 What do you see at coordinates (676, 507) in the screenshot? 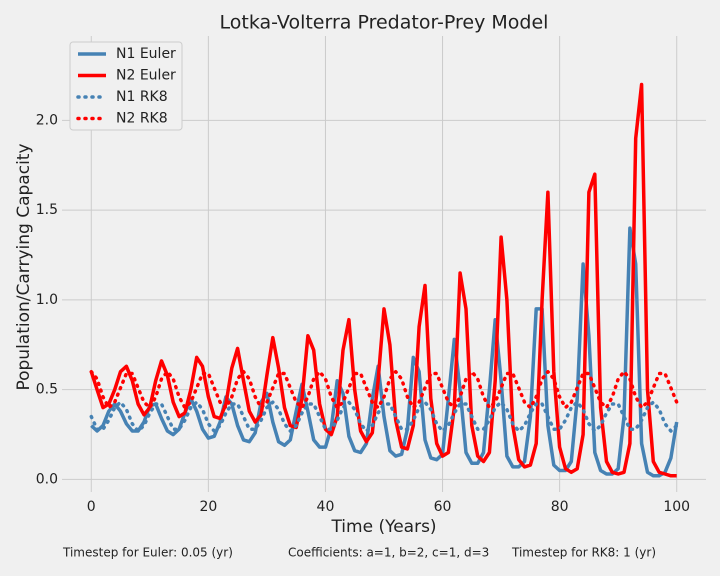
I see `x-tick-label: 100` at bounding box center [676, 507].